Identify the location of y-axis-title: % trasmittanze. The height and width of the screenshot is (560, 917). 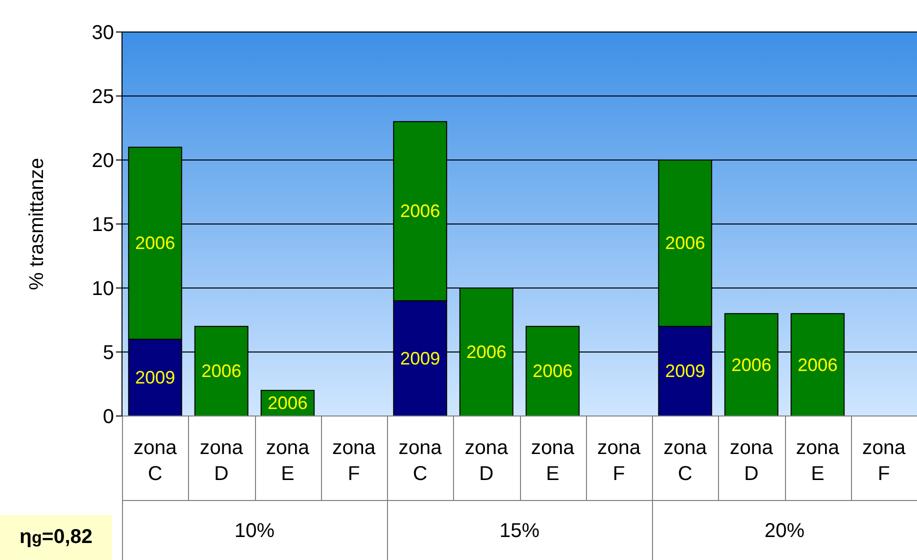
(37, 224).